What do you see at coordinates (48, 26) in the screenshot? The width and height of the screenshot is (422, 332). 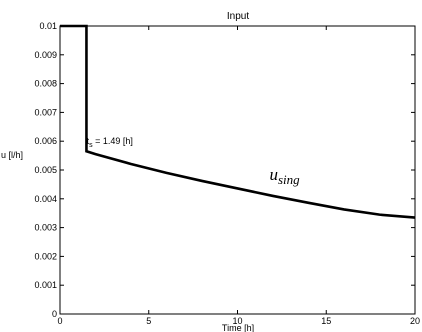 I see `y-tick-label: 0.01` at bounding box center [48, 26].